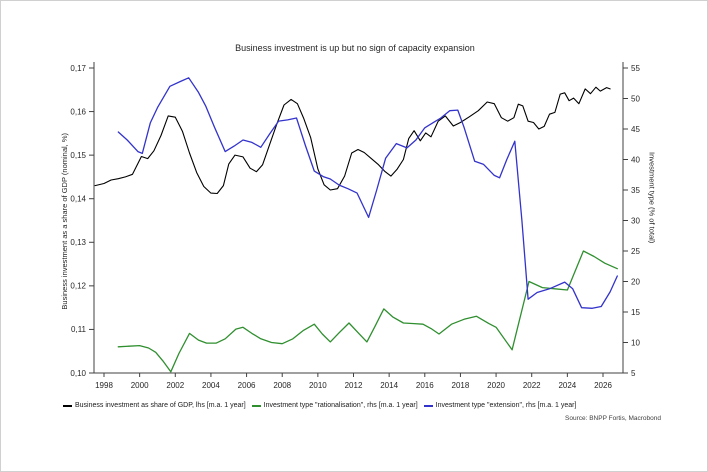 The image size is (708, 472). What do you see at coordinates (635, 129) in the screenshot?
I see `svg-text: 45` at bounding box center [635, 129].